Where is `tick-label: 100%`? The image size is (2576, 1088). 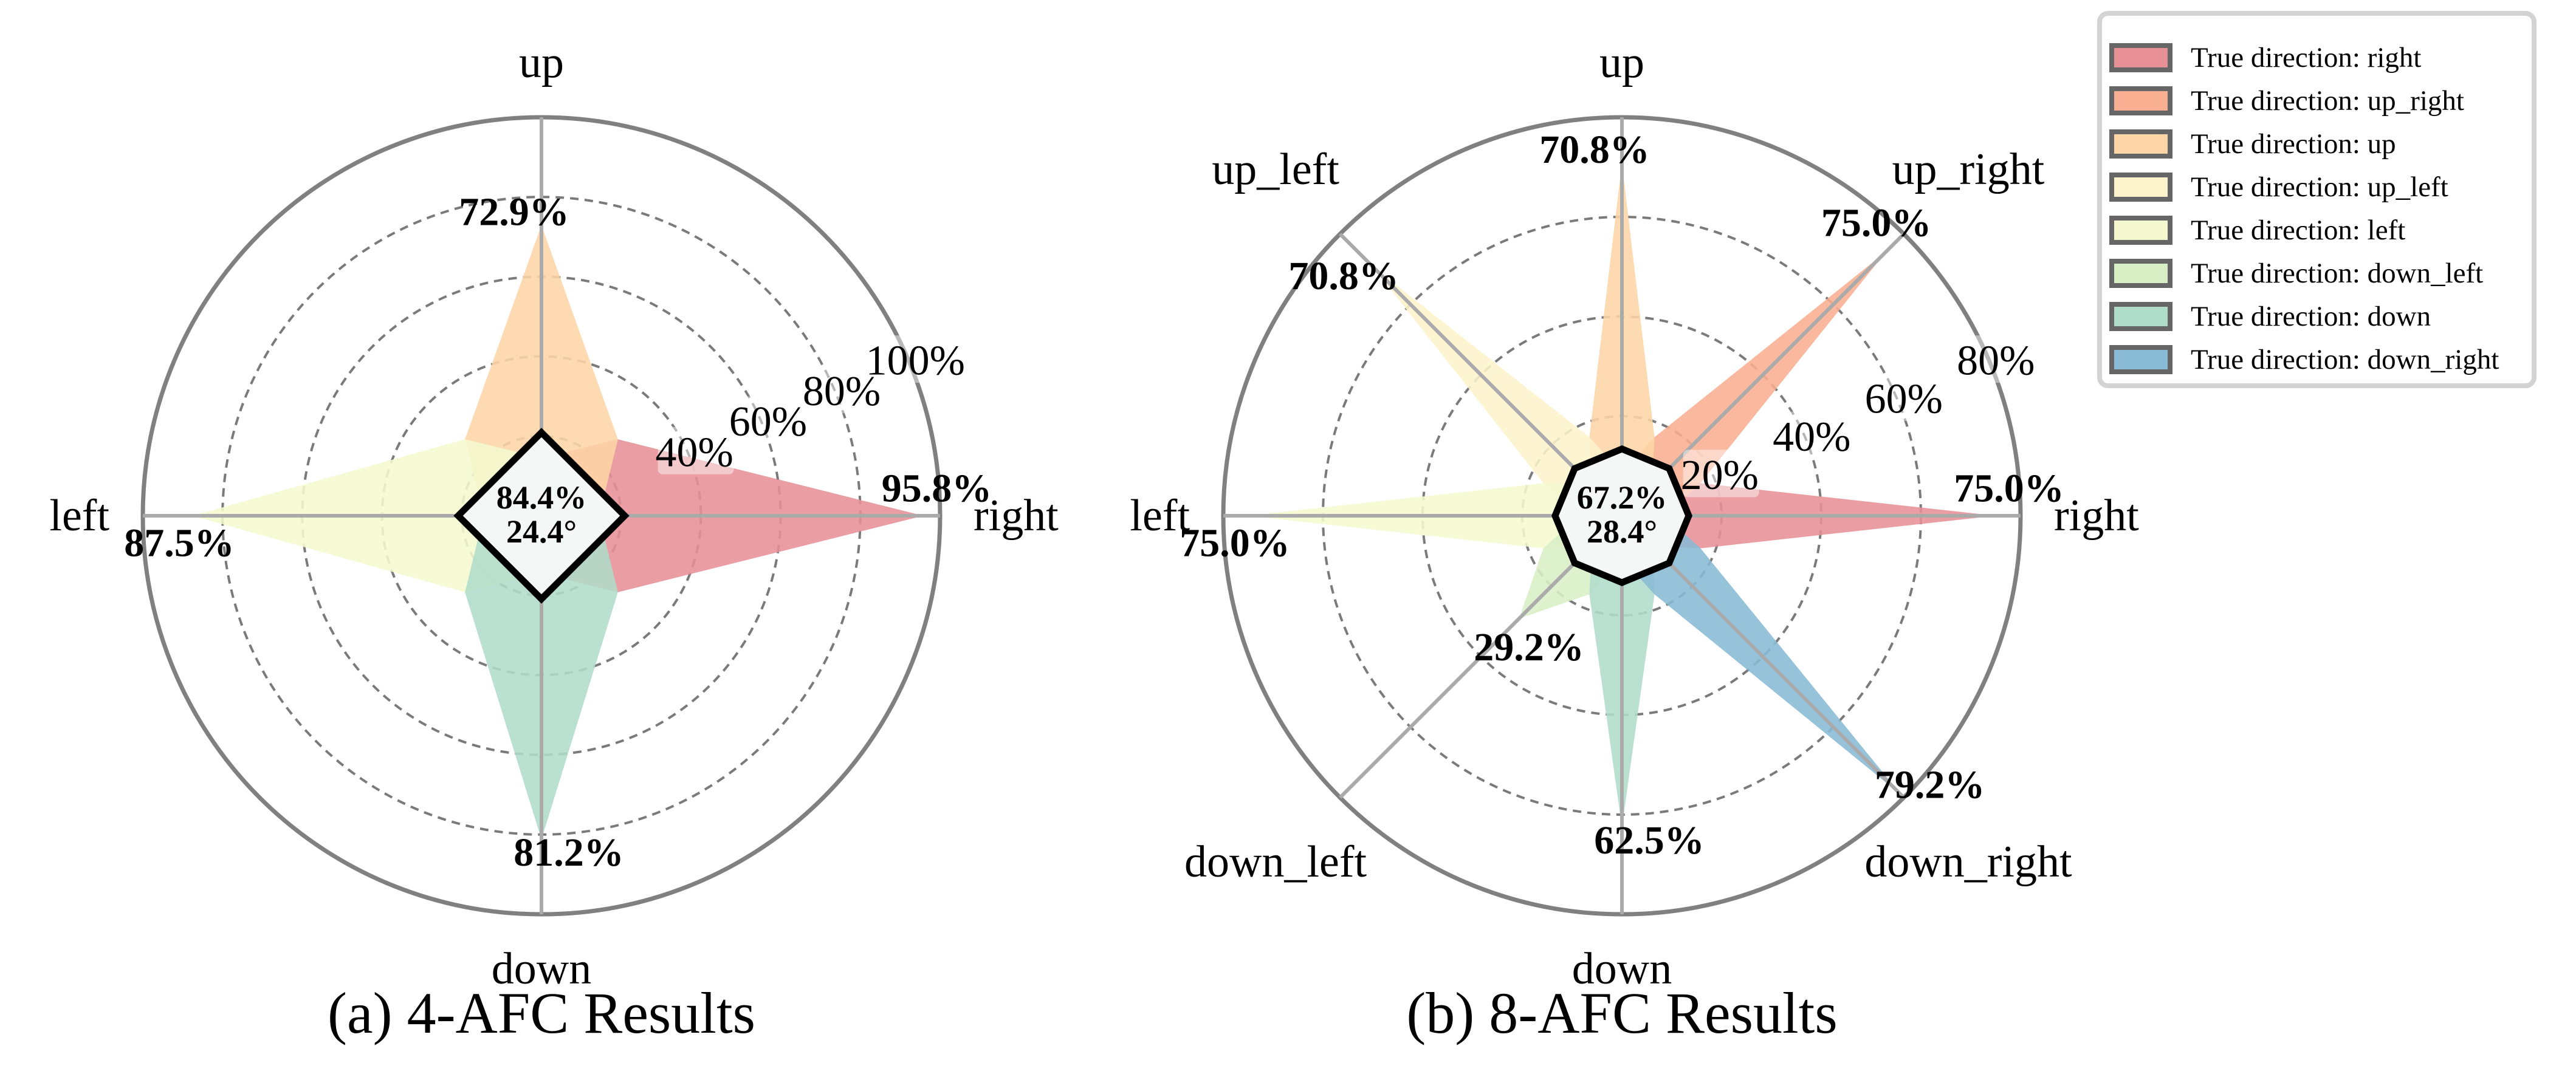
tick-label: 100% is located at coordinates (915, 361).